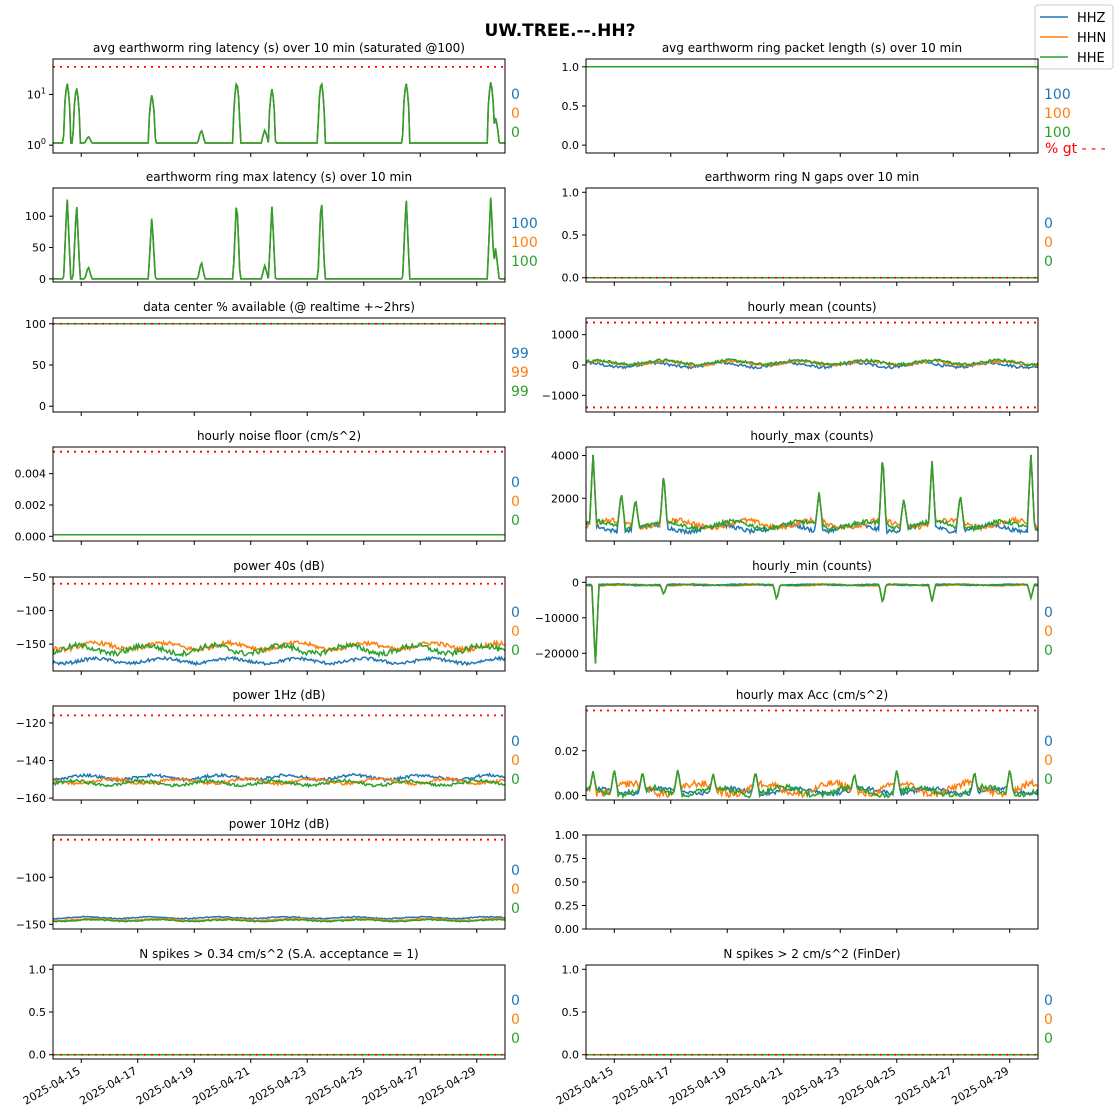 This screenshot has width=1120, height=1120. I want to click on panel-title: N spikes > 2 cm/s^2 (FinDer), so click(811, 954).